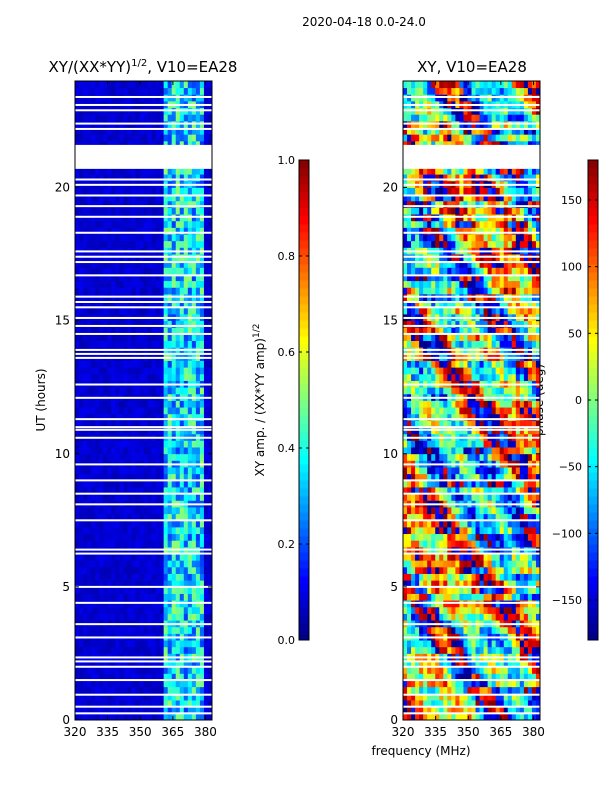 Image resolution: width=600 pixels, height=800 pixels. Describe the element at coordinates (62, 188) in the screenshot. I see `y-tick-label: 20` at that location.